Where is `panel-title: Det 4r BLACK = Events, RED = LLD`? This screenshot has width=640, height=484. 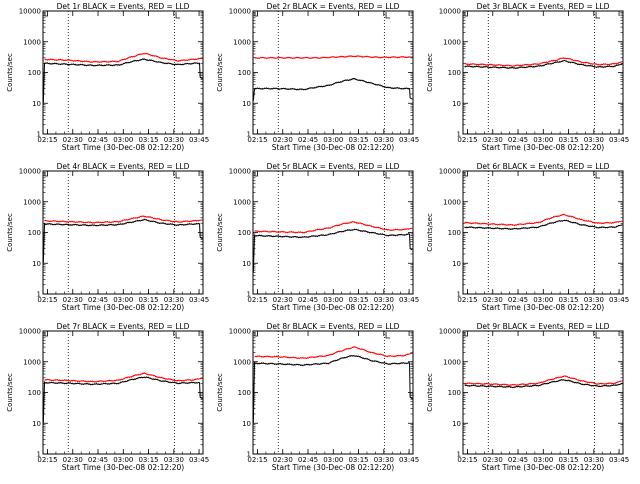 panel-title: Det 4r BLACK = Events, RED = LLD is located at coordinates (123, 166).